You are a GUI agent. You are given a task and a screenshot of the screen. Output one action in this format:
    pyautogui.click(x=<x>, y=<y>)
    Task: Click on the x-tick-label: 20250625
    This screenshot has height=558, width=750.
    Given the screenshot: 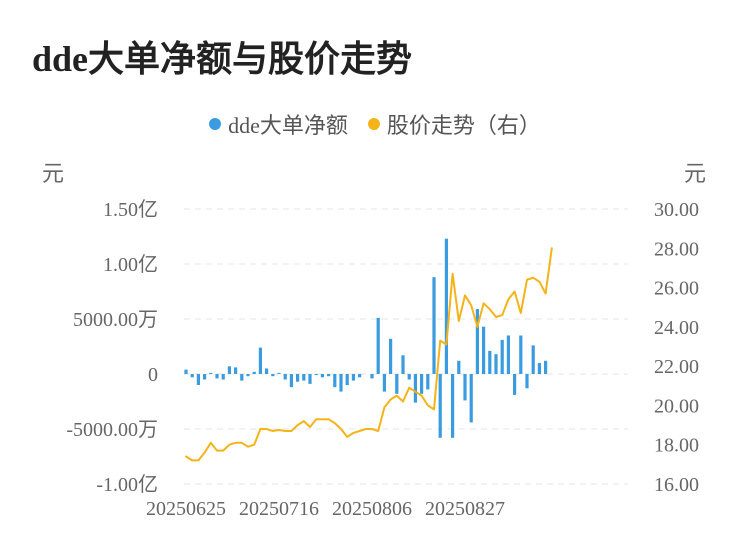 What is the action you would take?
    pyautogui.click(x=186, y=509)
    